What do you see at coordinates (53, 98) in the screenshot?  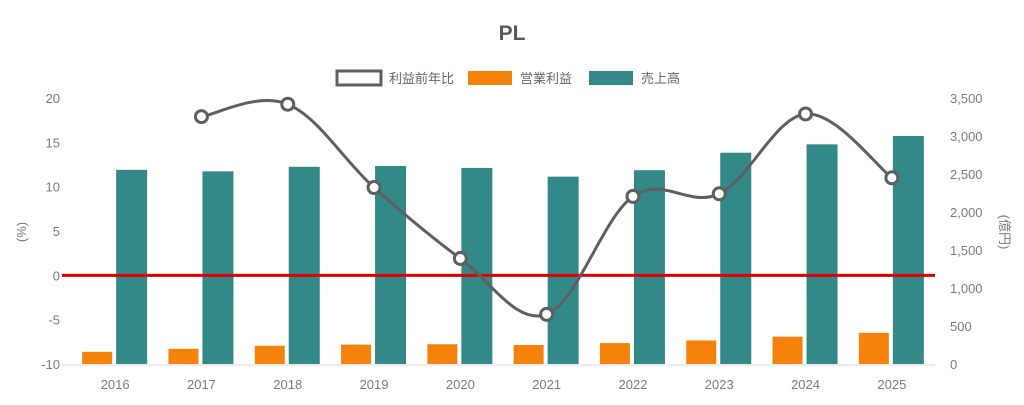 I see `left-tick-label: 20` at bounding box center [53, 98].